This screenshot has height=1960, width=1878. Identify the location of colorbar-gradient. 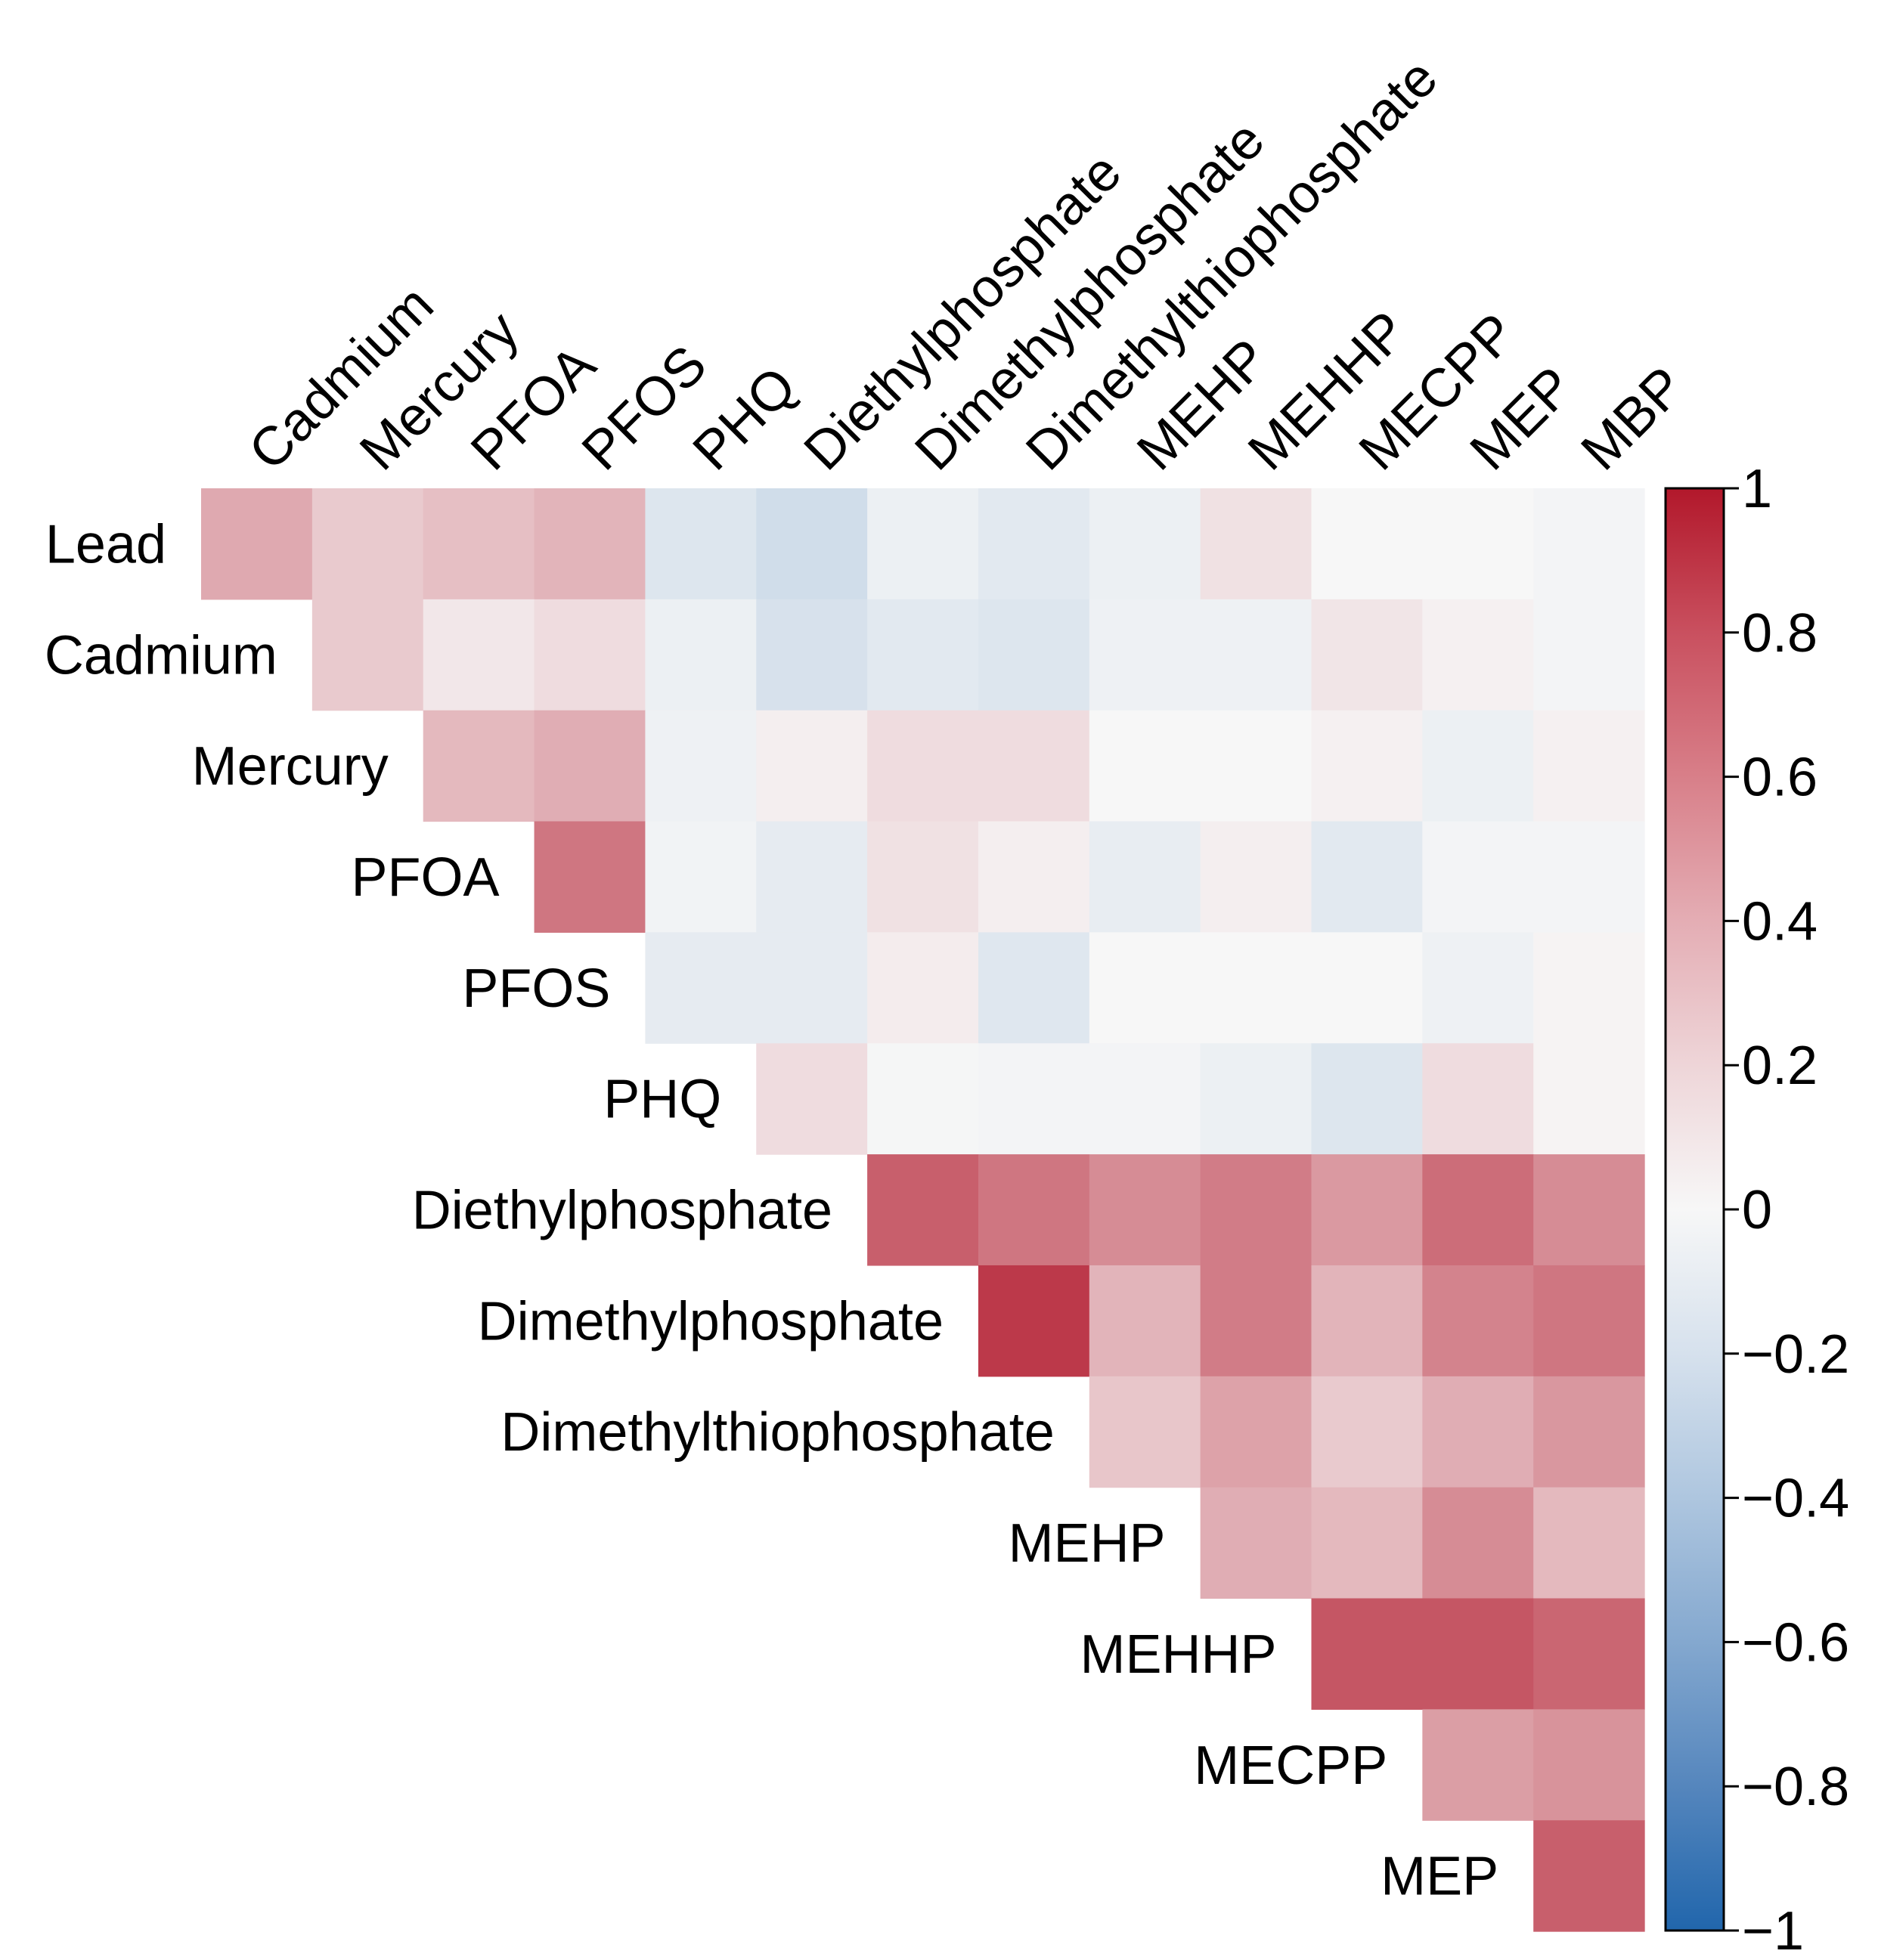
(1695, 1209).